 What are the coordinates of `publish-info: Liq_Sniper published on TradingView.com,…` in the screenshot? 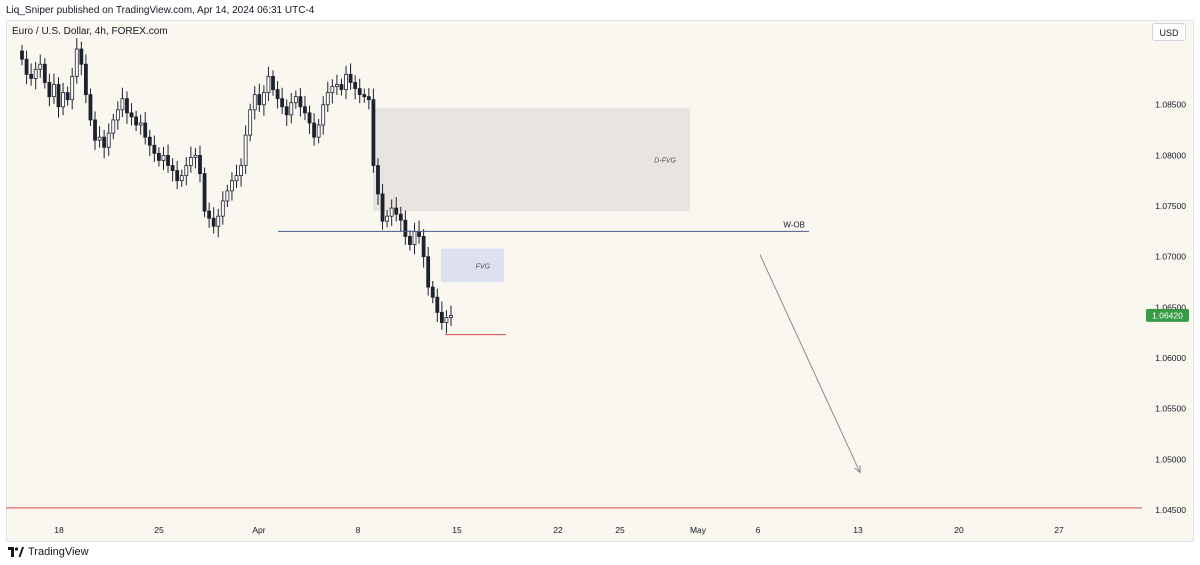 It's located at (160, 10).